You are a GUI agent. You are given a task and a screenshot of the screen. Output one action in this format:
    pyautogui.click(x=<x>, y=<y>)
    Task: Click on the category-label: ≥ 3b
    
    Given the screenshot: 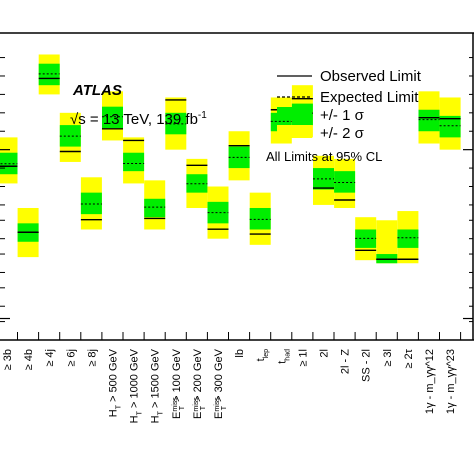 What is the action you would take?
    pyautogui.click(x=8, y=359)
    